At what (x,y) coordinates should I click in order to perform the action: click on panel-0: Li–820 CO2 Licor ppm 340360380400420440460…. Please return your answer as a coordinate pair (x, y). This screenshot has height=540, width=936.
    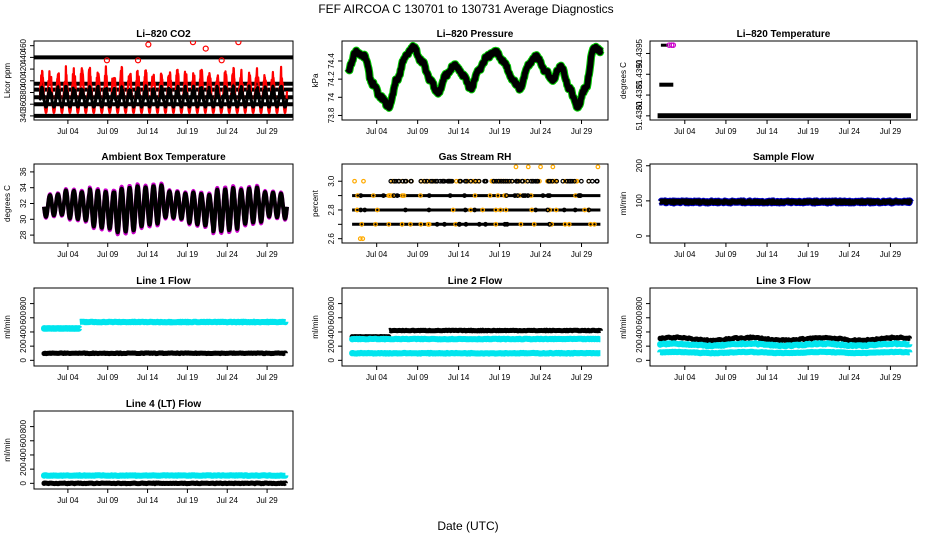
    Looking at the image, I should click on (148, 82).